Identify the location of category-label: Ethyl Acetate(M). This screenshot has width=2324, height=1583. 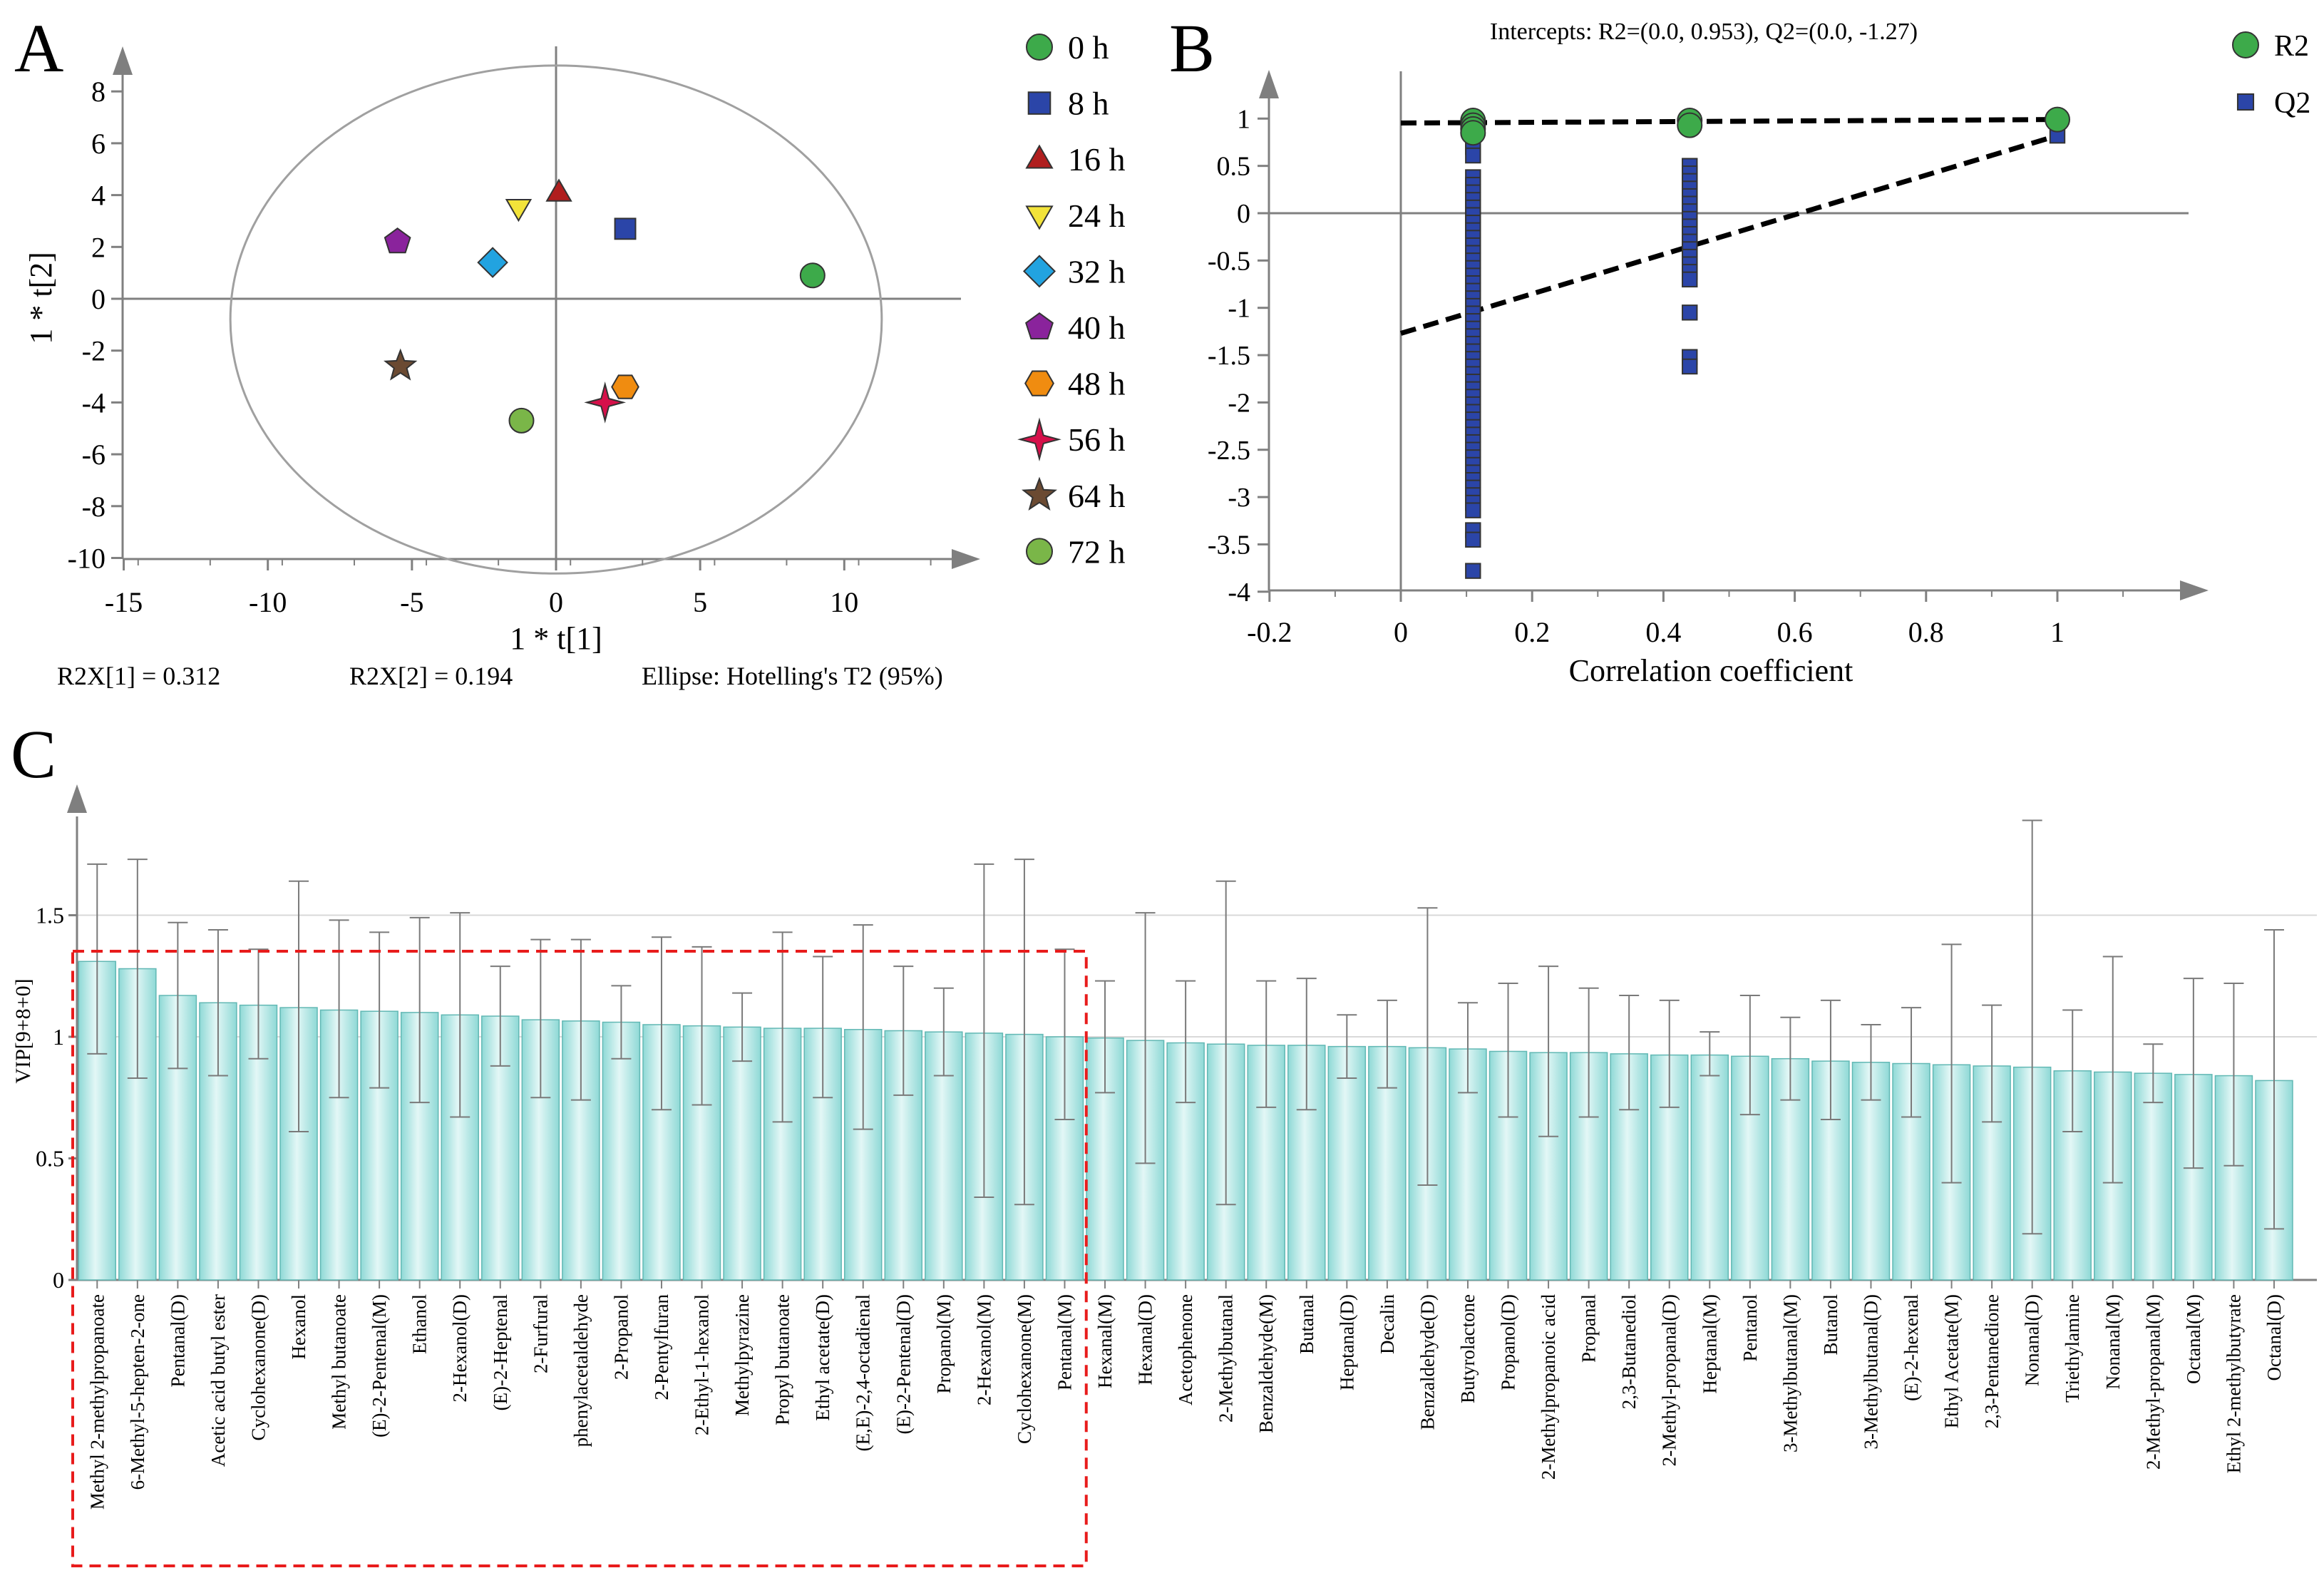
(1952, 1361).